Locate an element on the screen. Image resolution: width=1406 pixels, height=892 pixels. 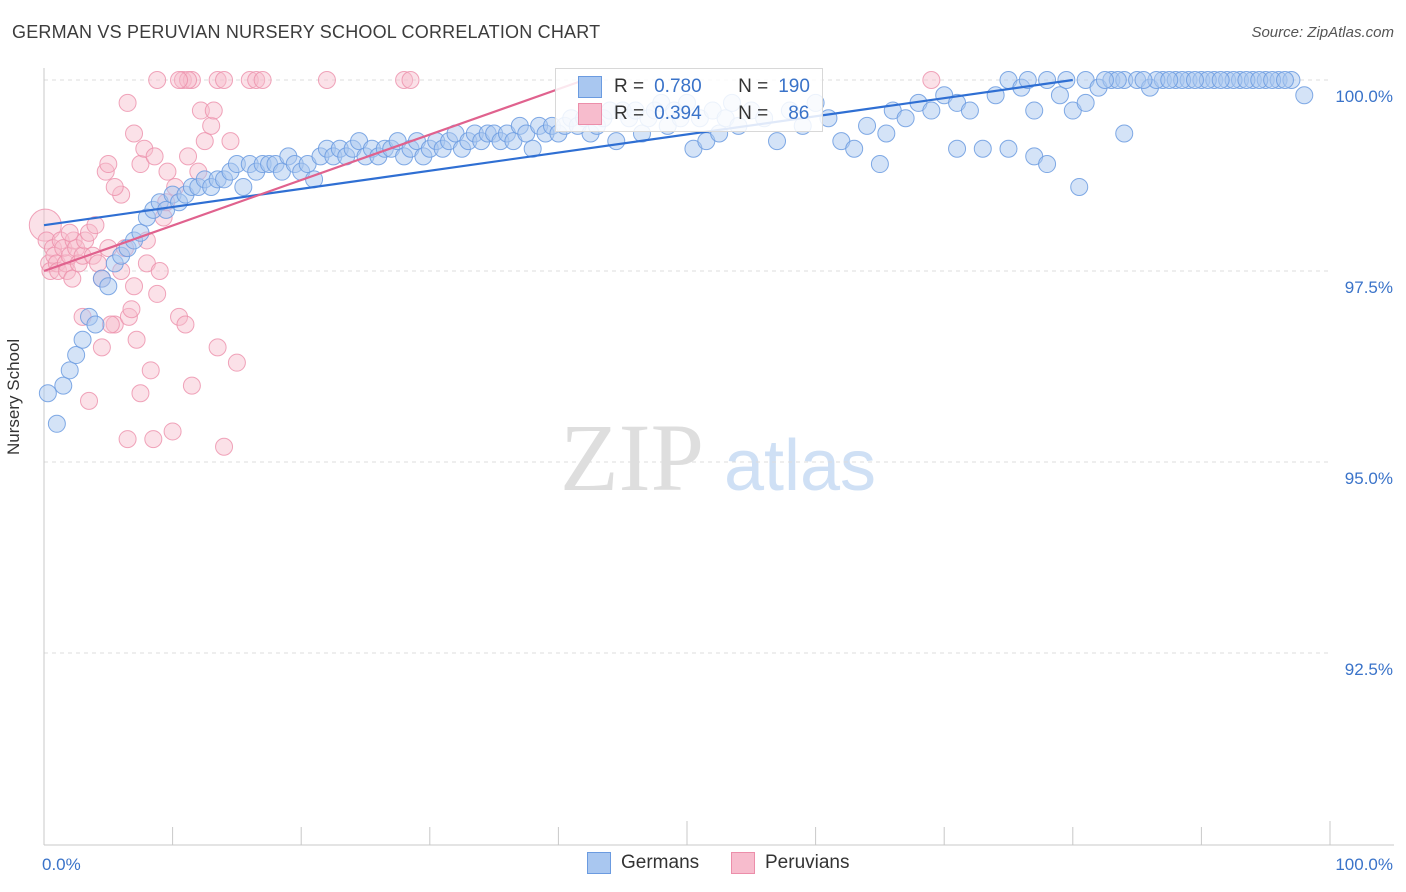
y-tick-label: 100.0% is located at coordinates (1364, 96).